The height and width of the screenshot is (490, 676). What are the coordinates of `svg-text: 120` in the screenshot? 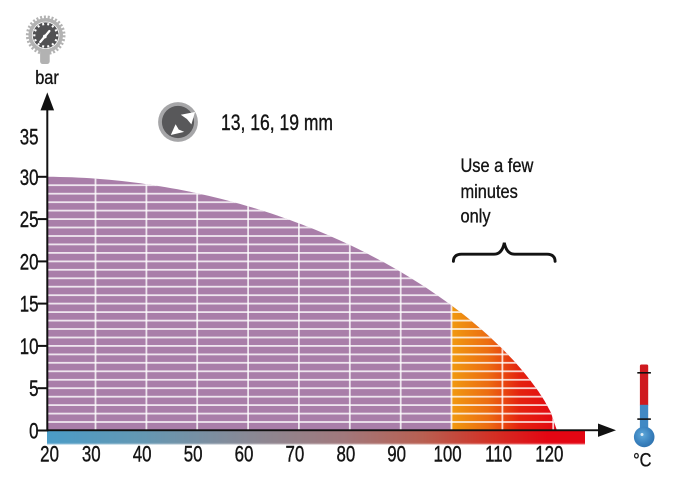 It's located at (549, 454).